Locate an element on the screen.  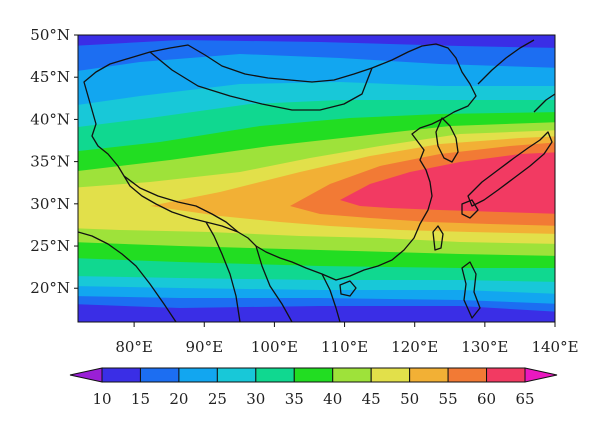
india-coast is located at coordinates (127, 276).